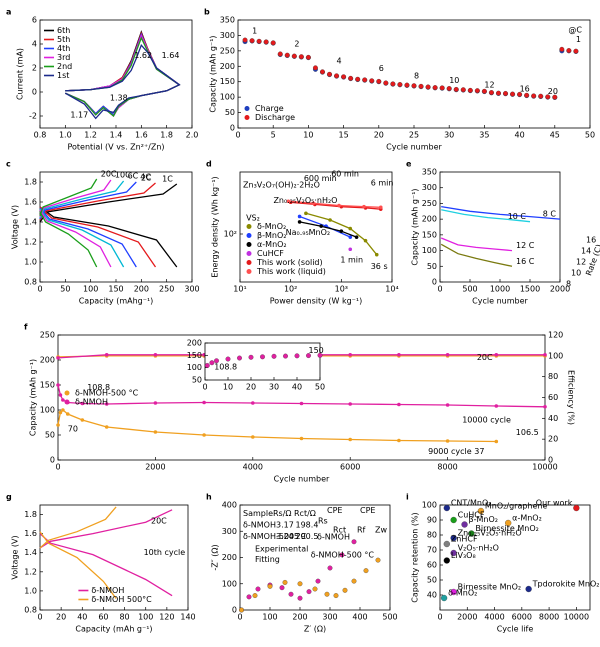  I want to click on series-label: MnO₂/graphene, so click(516, 506).